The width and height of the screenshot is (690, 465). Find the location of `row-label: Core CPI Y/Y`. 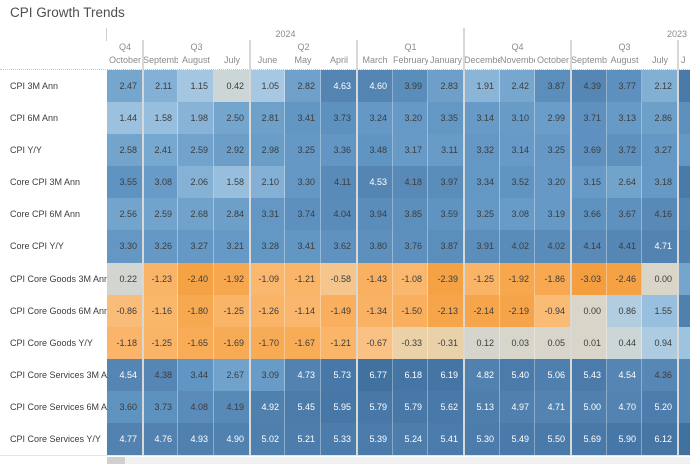

row-label: Core CPI Y/Y is located at coordinates (37, 246).